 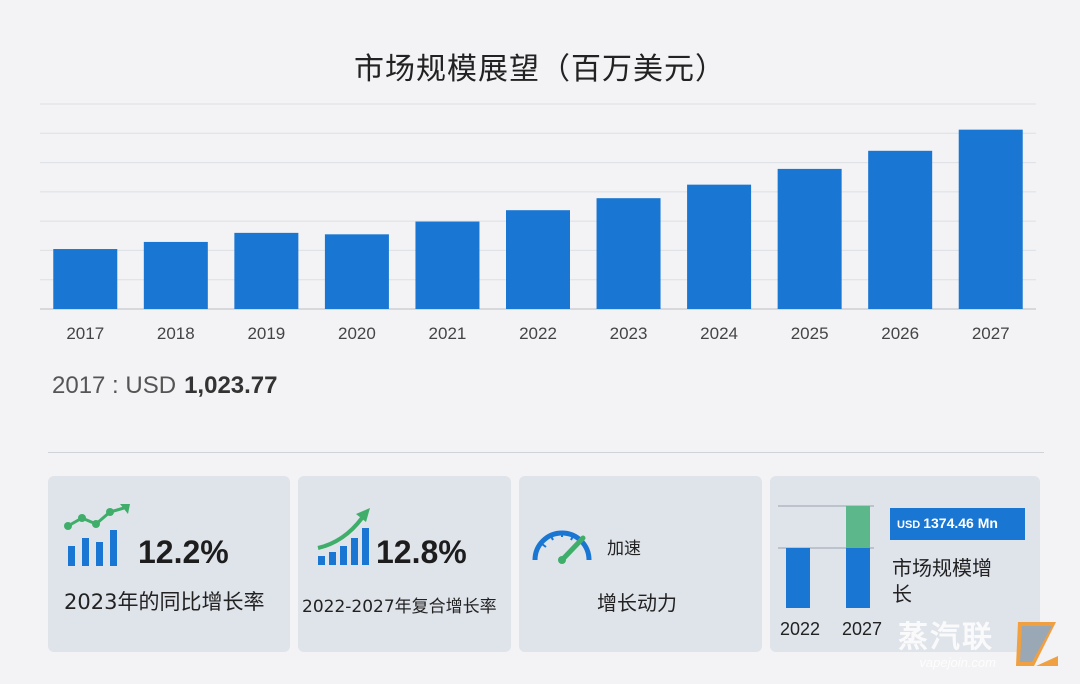 I want to click on base-year-value: 1,023.77, so click(x=231, y=385).